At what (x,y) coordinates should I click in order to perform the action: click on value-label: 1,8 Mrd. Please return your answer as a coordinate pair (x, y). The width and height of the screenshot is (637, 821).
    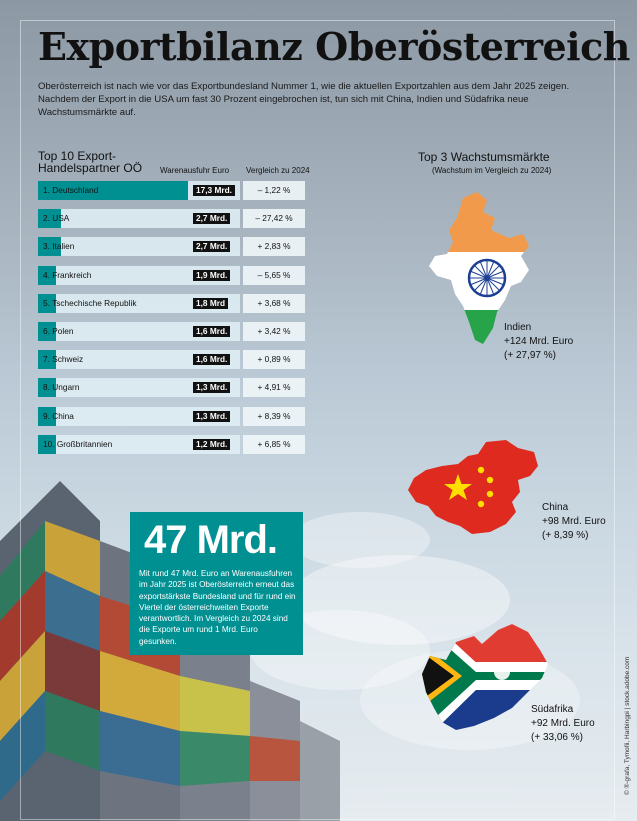
    Looking at the image, I should click on (211, 303).